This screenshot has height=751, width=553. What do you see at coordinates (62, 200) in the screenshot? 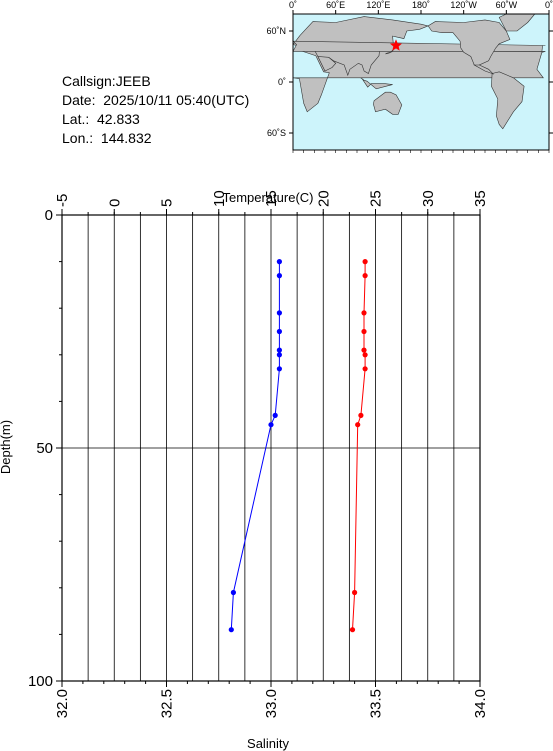
I see `temperature-tick-label: -5` at bounding box center [62, 200].